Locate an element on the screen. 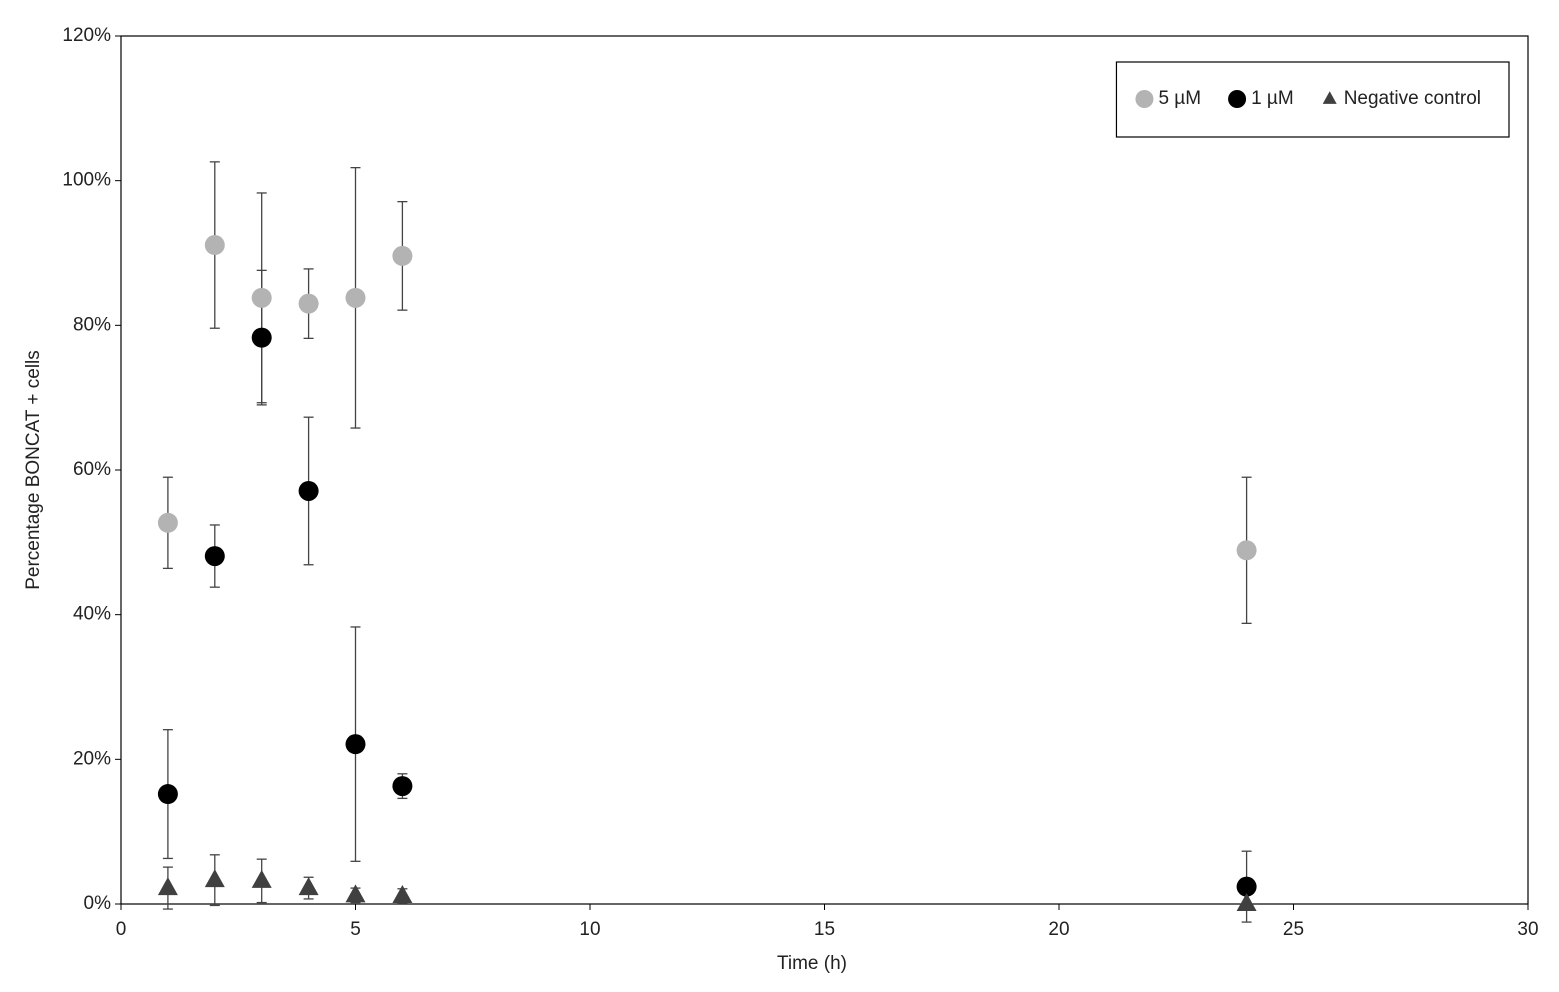 This screenshot has height=992, width=1559. legend-label: Negative control is located at coordinates (1412, 98).